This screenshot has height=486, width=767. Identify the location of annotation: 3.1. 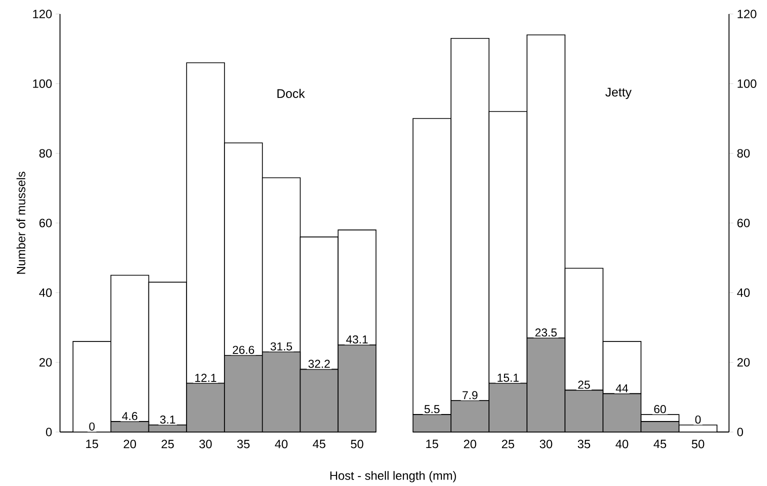
(168, 420).